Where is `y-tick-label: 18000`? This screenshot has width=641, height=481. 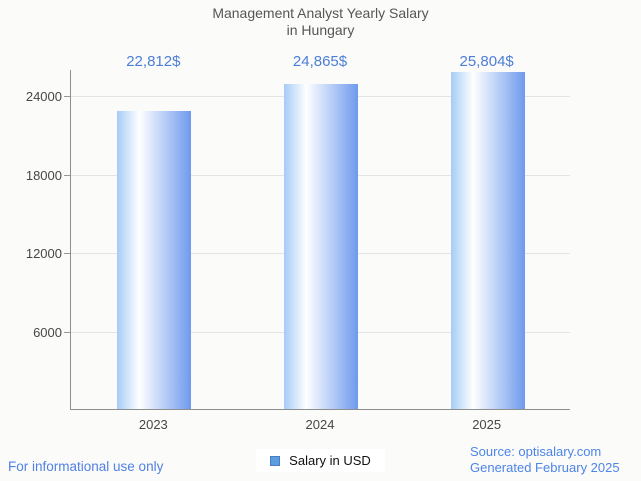 y-tick-label: 18000 is located at coordinates (43, 175).